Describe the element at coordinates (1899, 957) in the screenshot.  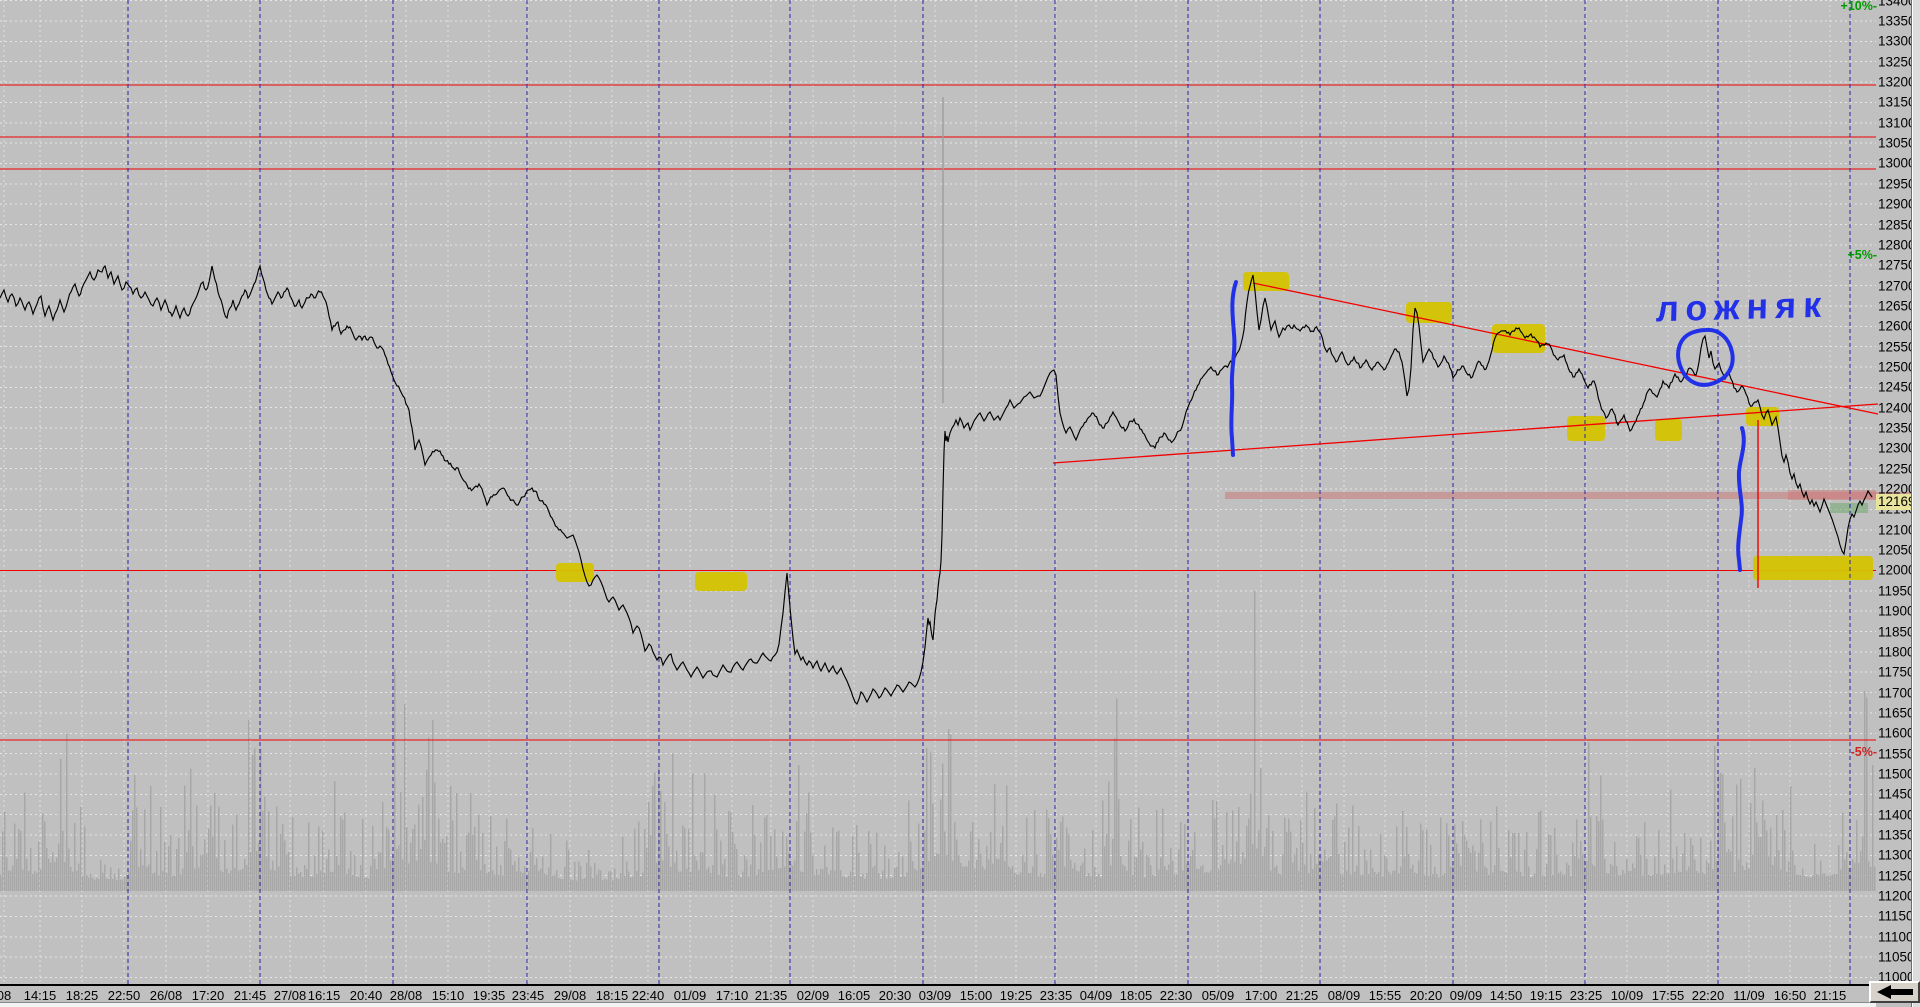
I see `price-tick-label: 110500` at that location.